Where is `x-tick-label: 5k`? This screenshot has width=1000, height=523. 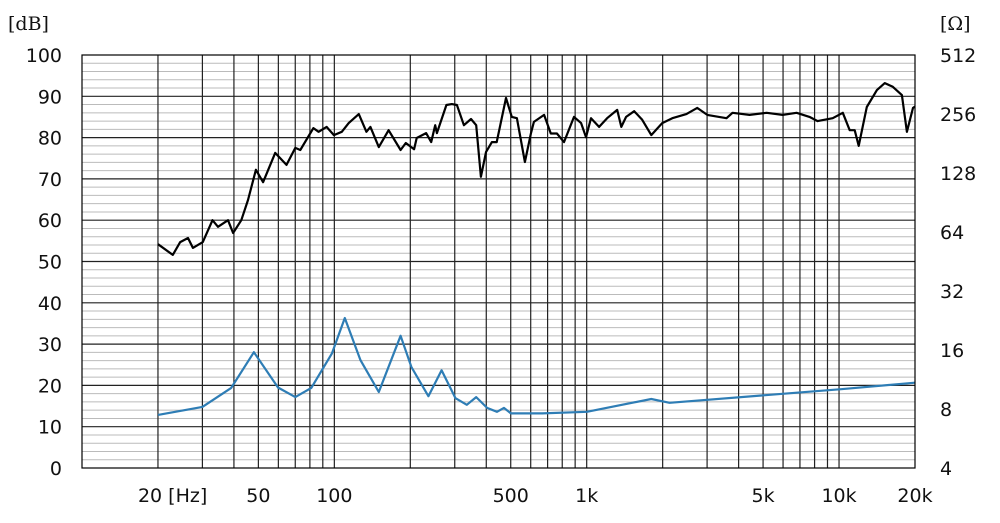 x-tick-label: 5k is located at coordinates (763, 496).